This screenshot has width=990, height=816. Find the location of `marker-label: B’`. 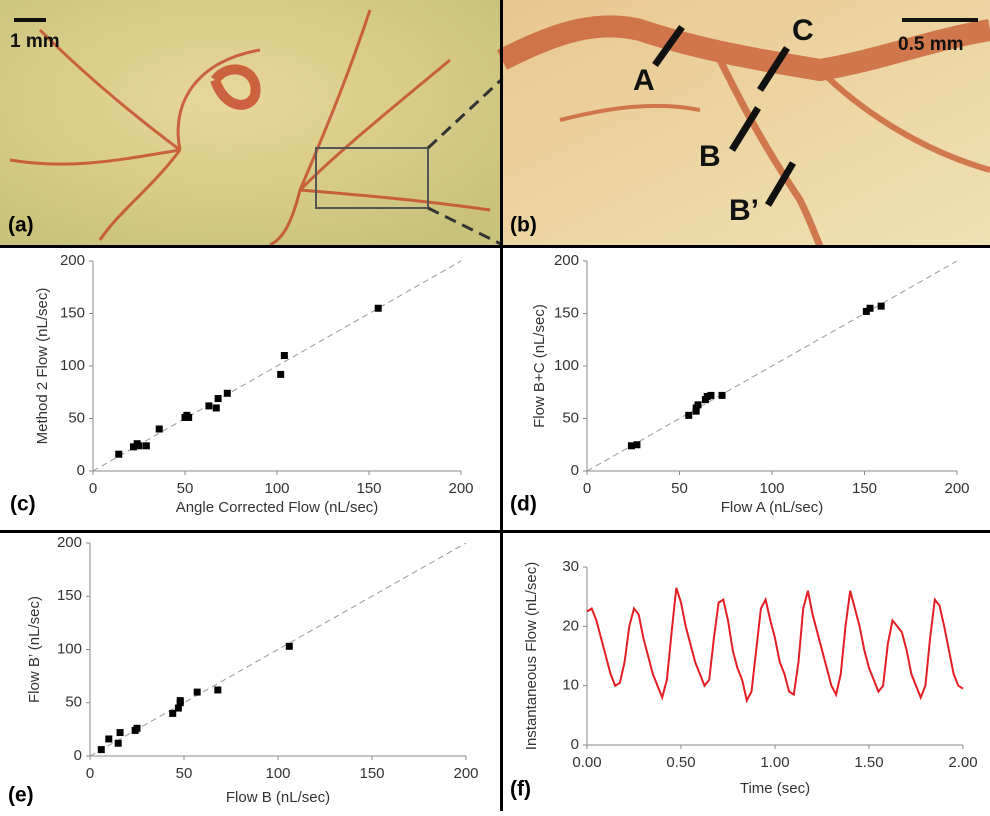

marker-label: B’ is located at coordinates (744, 210).